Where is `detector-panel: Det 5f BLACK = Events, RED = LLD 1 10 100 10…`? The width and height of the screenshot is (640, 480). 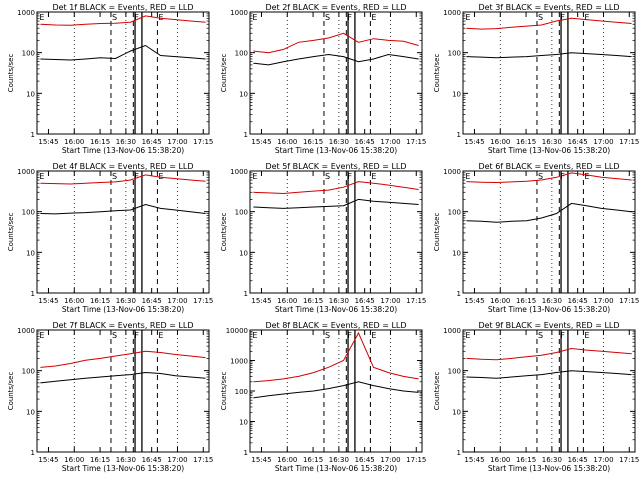
detector-panel: Det 5f BLACK = Events, RED = LLD 1 10 100 10… is located at coordinates (323, 238).